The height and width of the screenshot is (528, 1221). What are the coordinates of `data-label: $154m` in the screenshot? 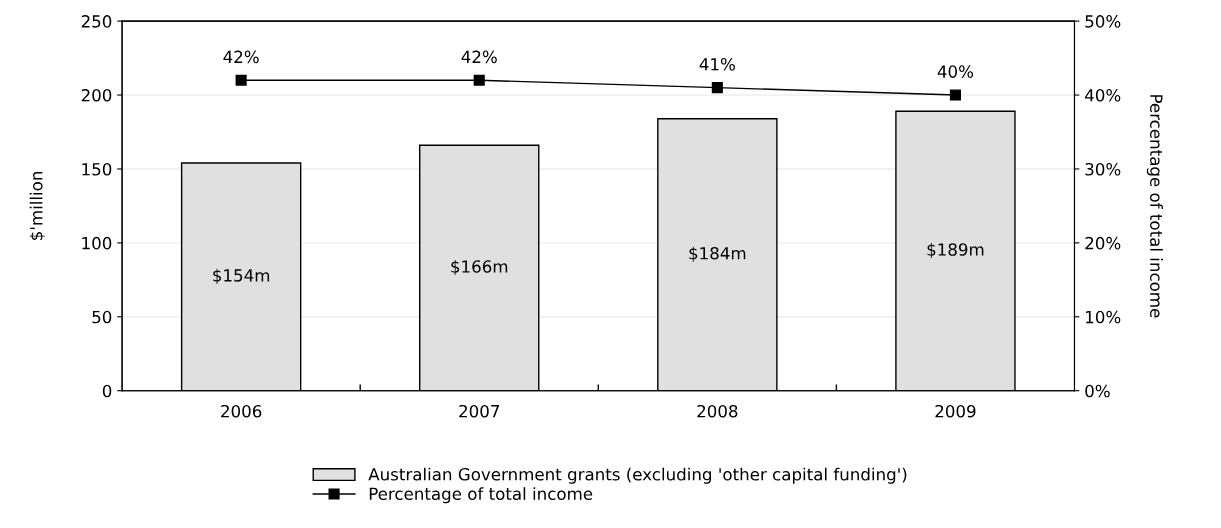 It's located at (241, 276).